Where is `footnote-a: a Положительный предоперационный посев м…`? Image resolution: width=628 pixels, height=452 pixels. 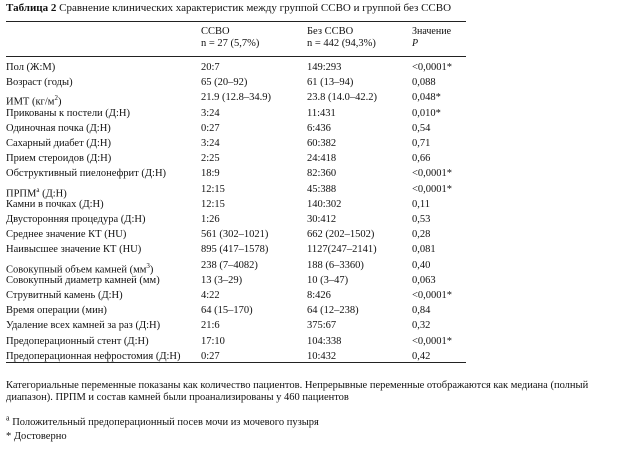 footnote-a: a Положительный предоперационный посев м… is located at coordinates (312, 421).